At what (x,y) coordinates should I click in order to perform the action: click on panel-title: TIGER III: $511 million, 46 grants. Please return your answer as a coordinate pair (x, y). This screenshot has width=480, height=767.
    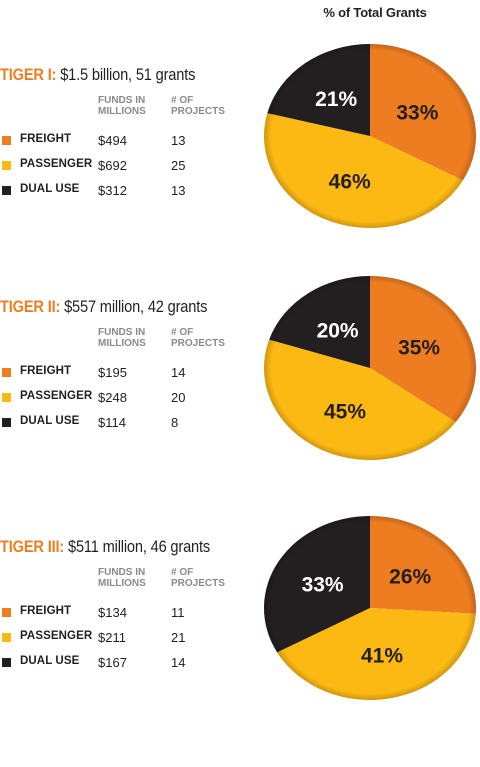
    Looking at the image, I should click on (105, 547).